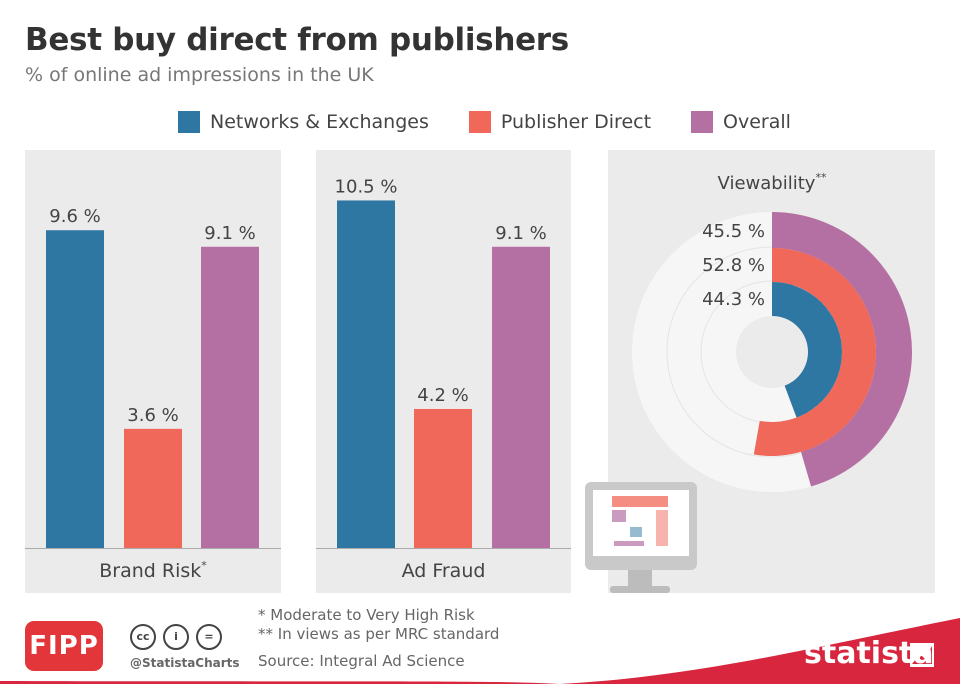 This screenshot has width=960, height=684. I want to click on monitor-banner, so click(640, 501).